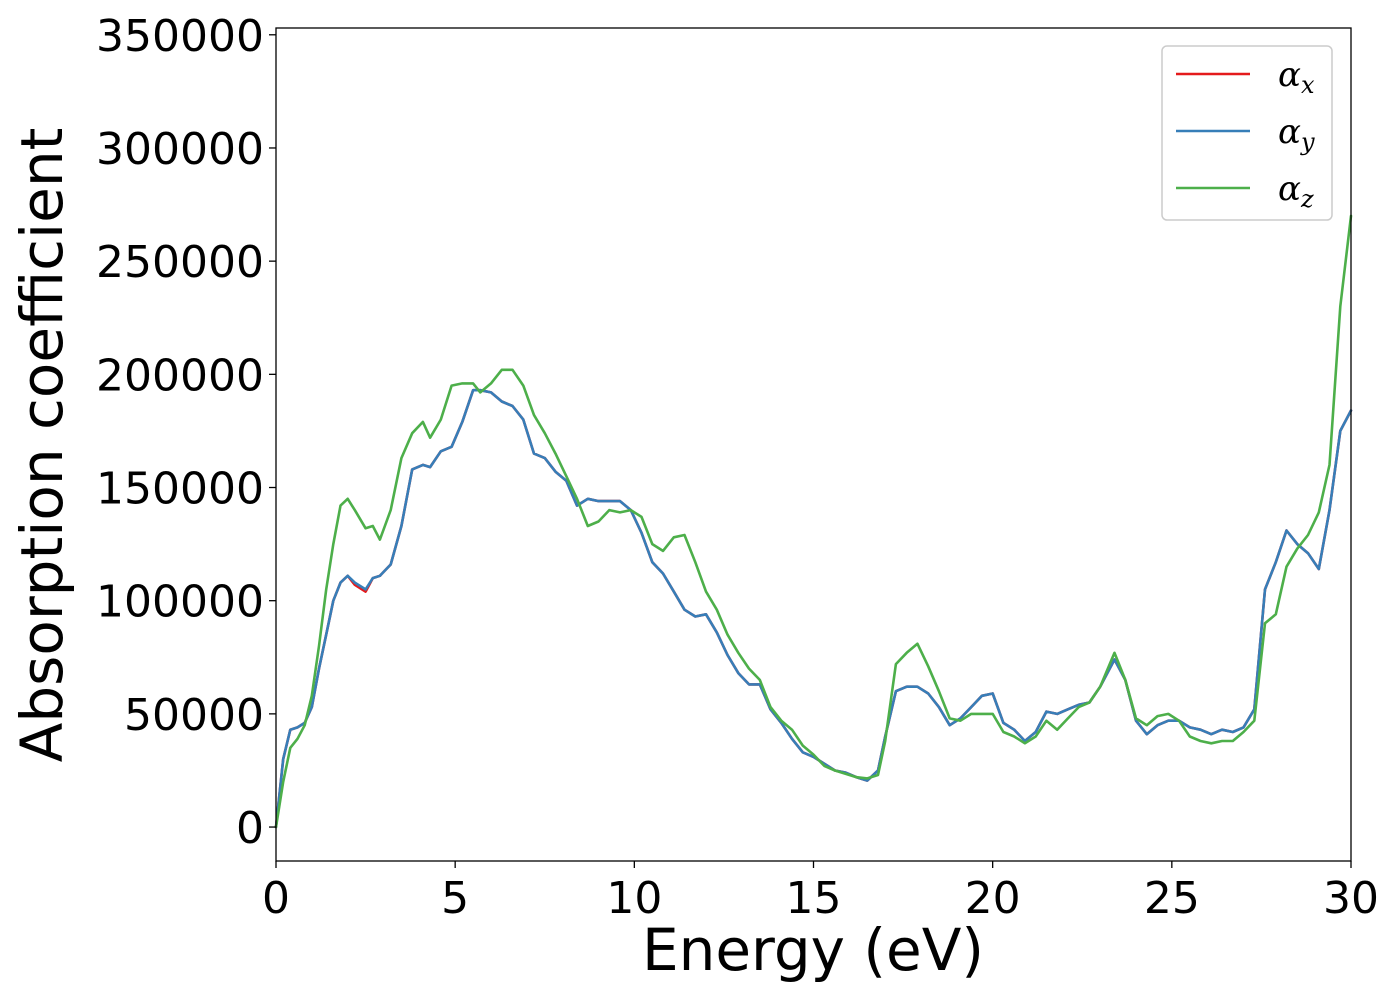  What do you see at coordinates (180, 149) in the screenshot?
I see `y-tick-label: 300000` at bounding box center [180, 149].